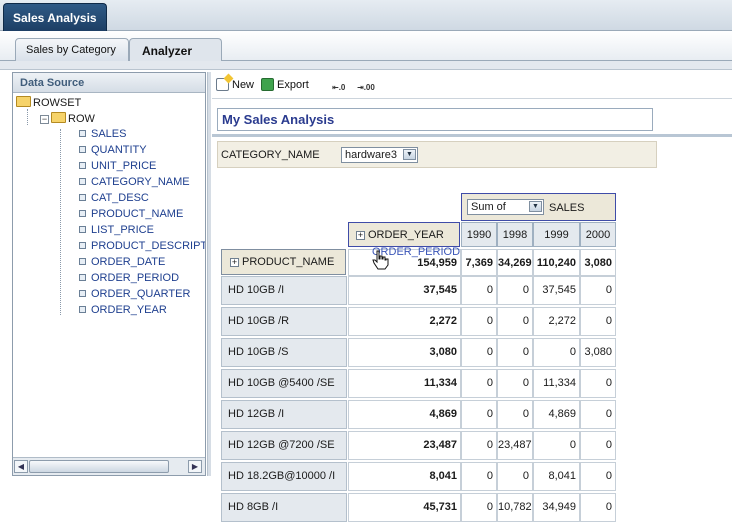  Describe the element at coordinates (598, 234) in the screenshot. I see `year-header: 2000` at that location.